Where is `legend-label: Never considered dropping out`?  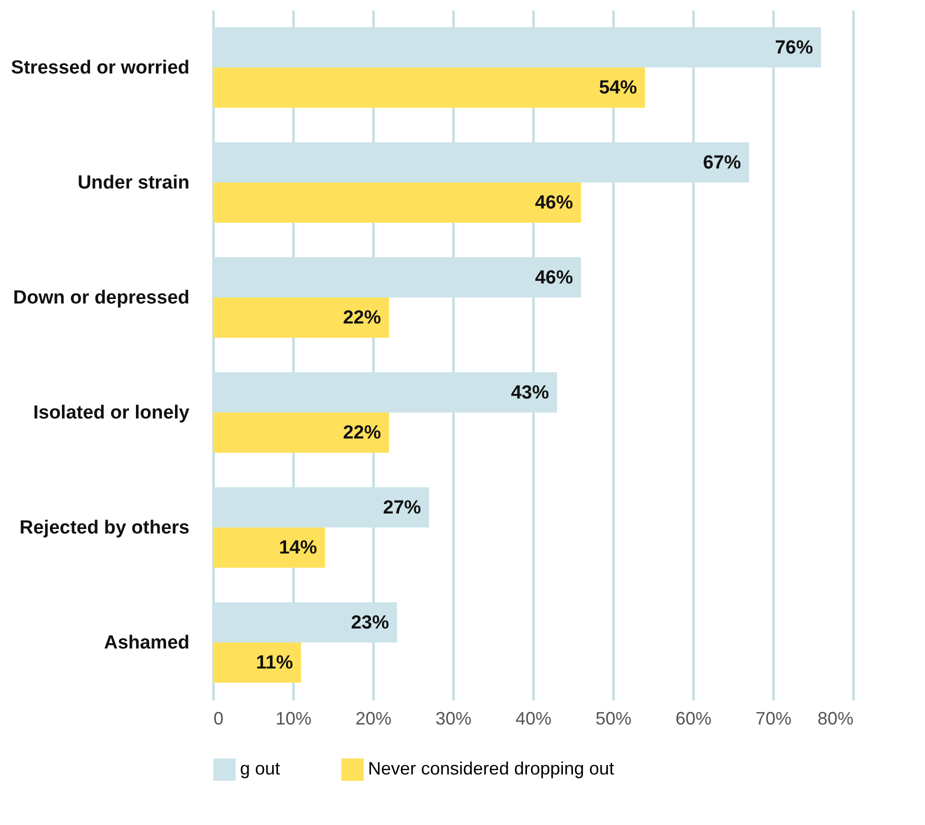 legend-label: Never considered dropping out is located at coordinates (491, 768).